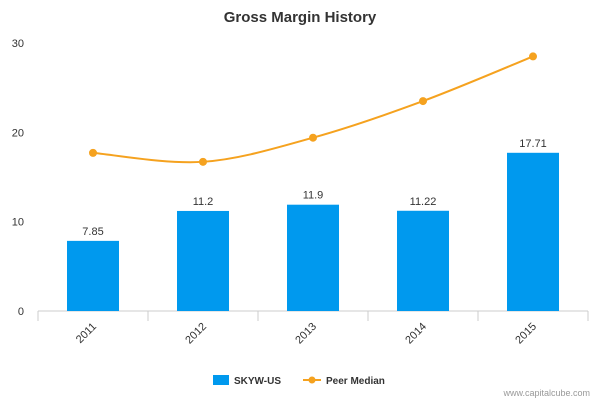 The image size is (600, 400). Describe the element at coordinates (533, 144) in the screenshot. I see `data-label: 17.71` at that location.